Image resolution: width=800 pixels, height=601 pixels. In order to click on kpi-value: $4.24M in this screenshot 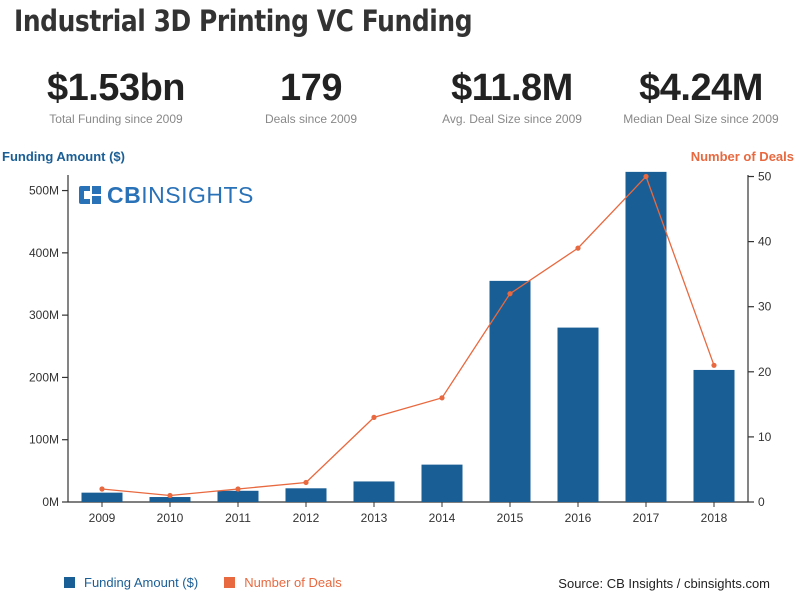, I will do `click(701, 88)`.